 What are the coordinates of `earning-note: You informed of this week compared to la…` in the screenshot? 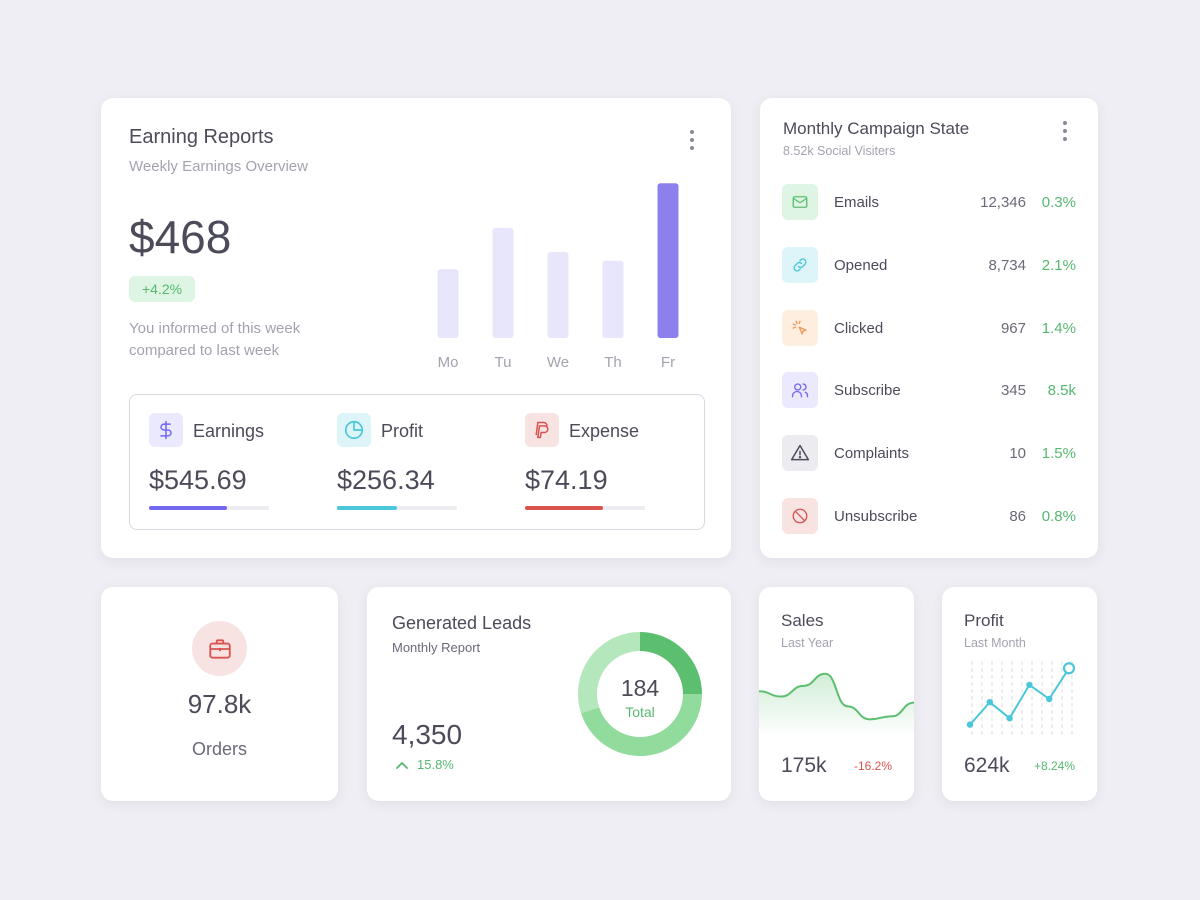 It's located at (215, 339).